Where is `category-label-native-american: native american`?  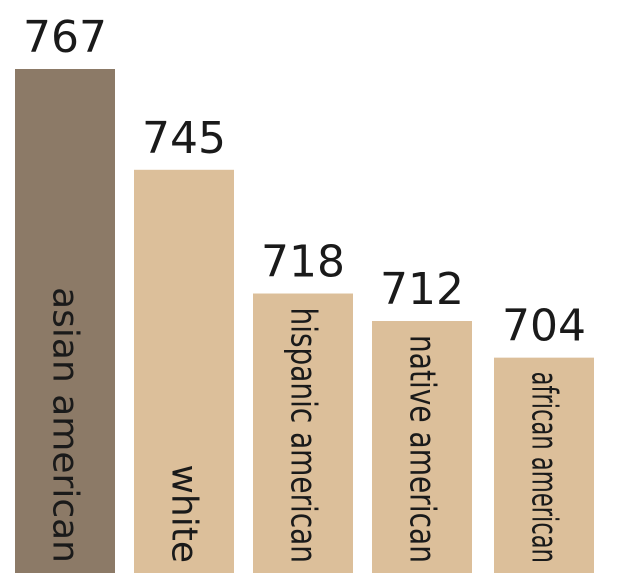 category-label-native-american: native american is located at coordinates (422, 449).